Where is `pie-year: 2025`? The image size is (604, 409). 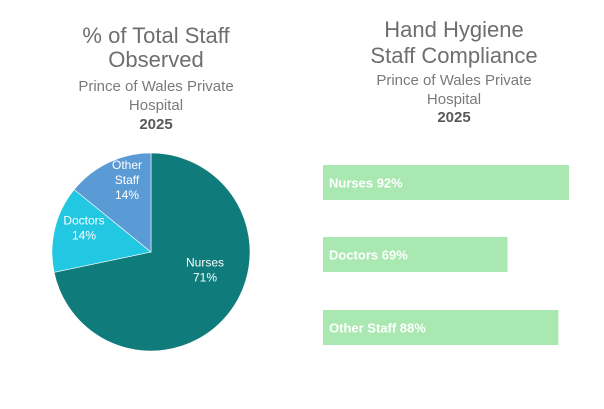 pie-year: 2025 is located at coordinates (156, 124).